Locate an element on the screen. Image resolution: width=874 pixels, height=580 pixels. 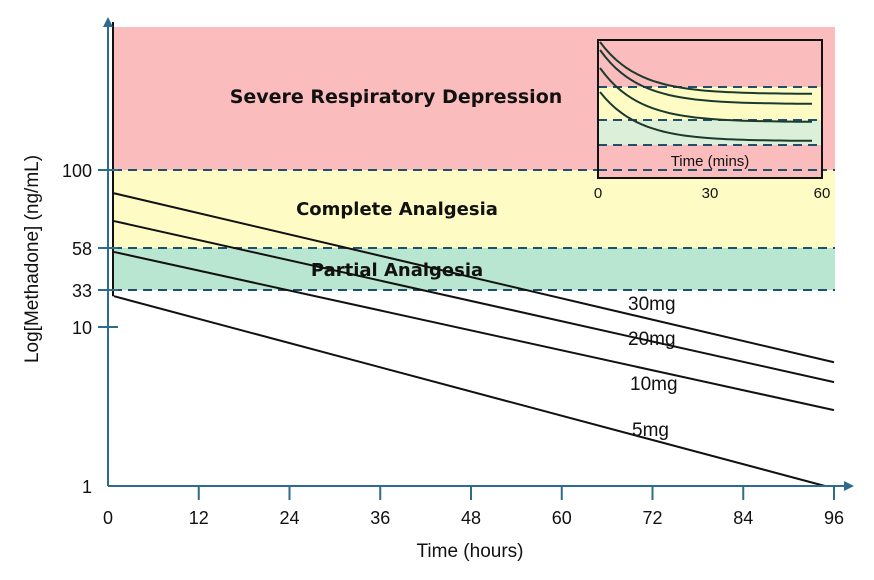
inset-zone-below is located at coordinates (710, 161).